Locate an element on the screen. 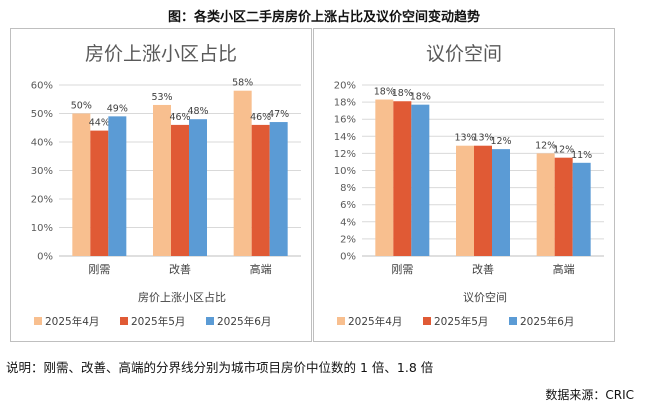  y-tick-label: 8% is located at coordinates (348, 188).